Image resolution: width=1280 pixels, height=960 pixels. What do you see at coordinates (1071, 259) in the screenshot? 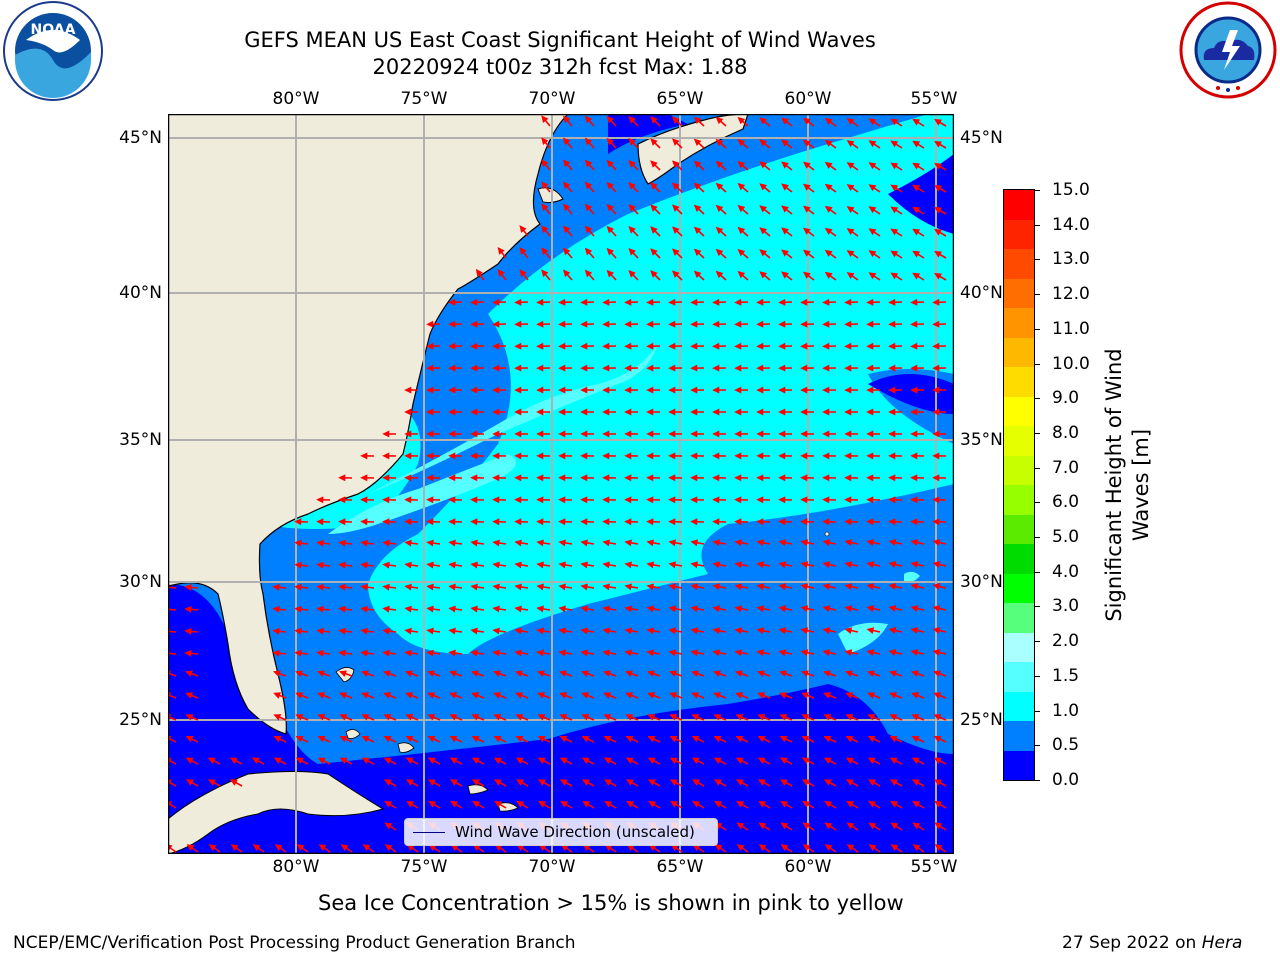
I see `colorbar-tick-label: 13.0` at bounding box center [1071, 259].